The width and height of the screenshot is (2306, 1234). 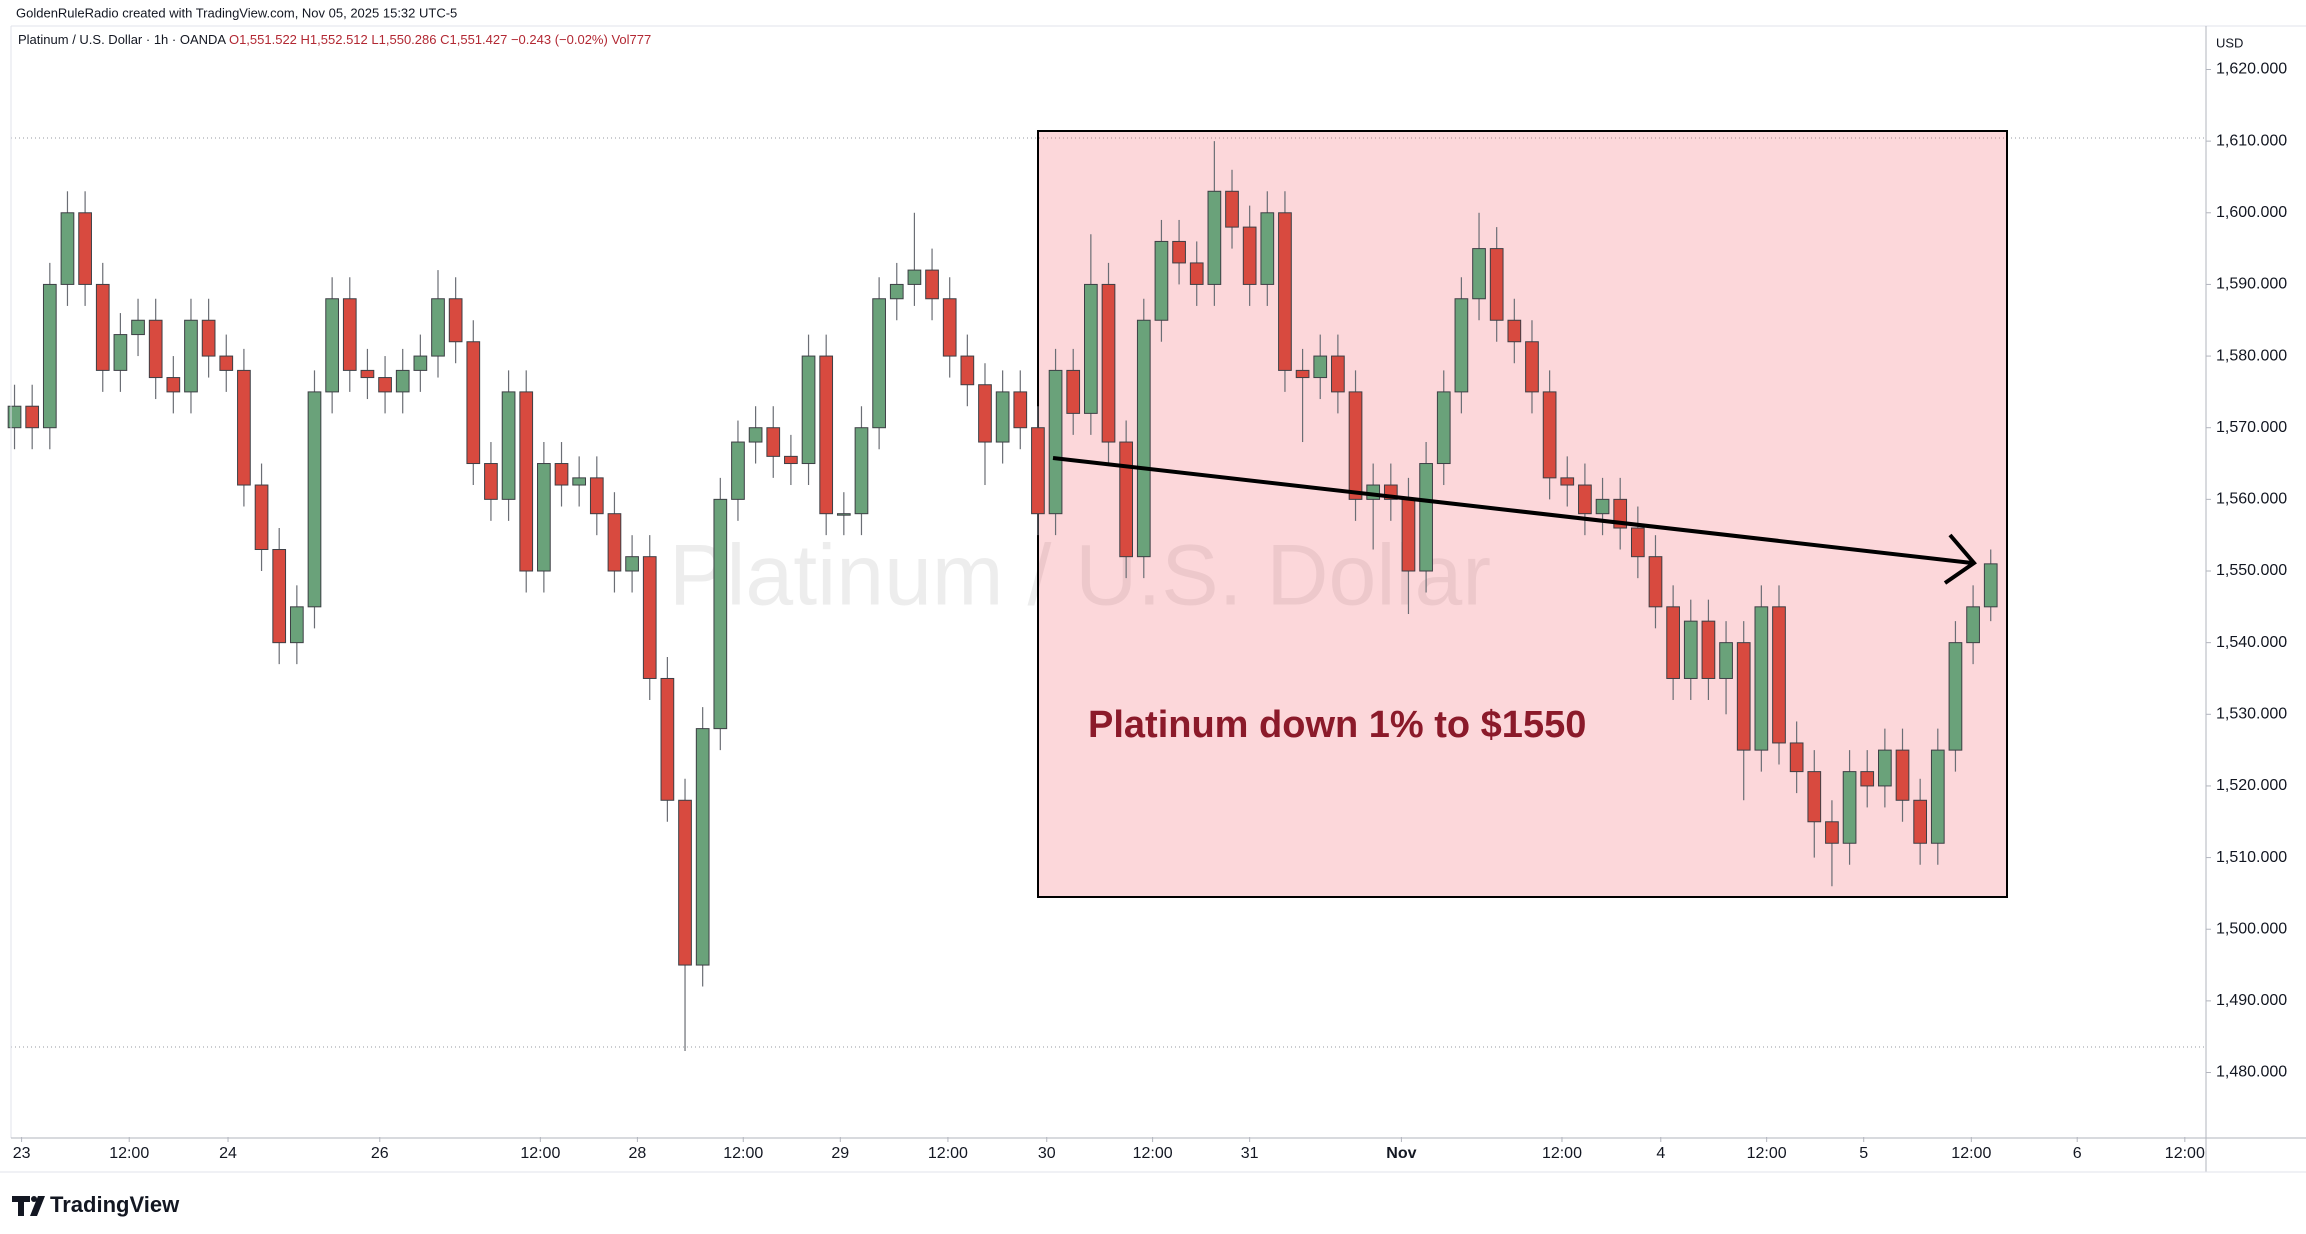 What do you see at coordinates (228, 1153) in the screenshot?
I see `x-tick-label: 24` at bounding box center [228, 1153].